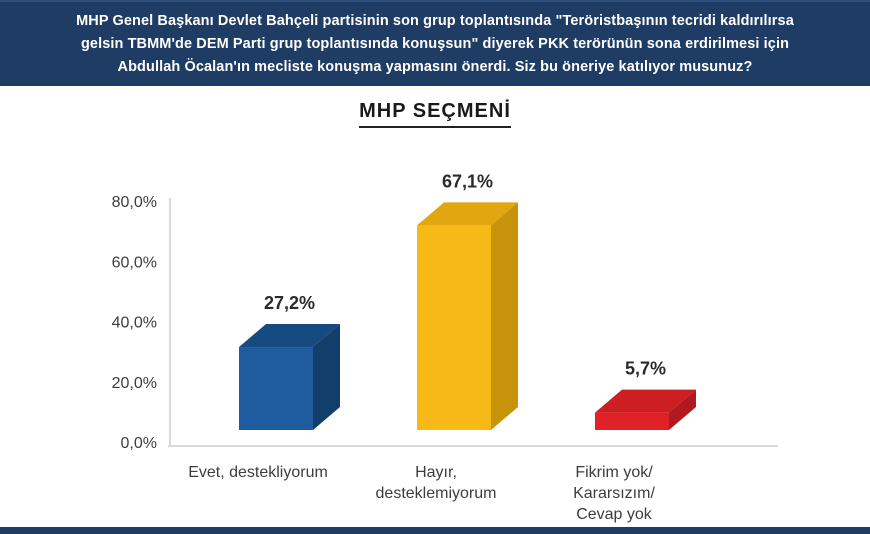 The height and width of the screenshot is (534, 870). I want to click on bar-1-side-face, so click(504, 316).